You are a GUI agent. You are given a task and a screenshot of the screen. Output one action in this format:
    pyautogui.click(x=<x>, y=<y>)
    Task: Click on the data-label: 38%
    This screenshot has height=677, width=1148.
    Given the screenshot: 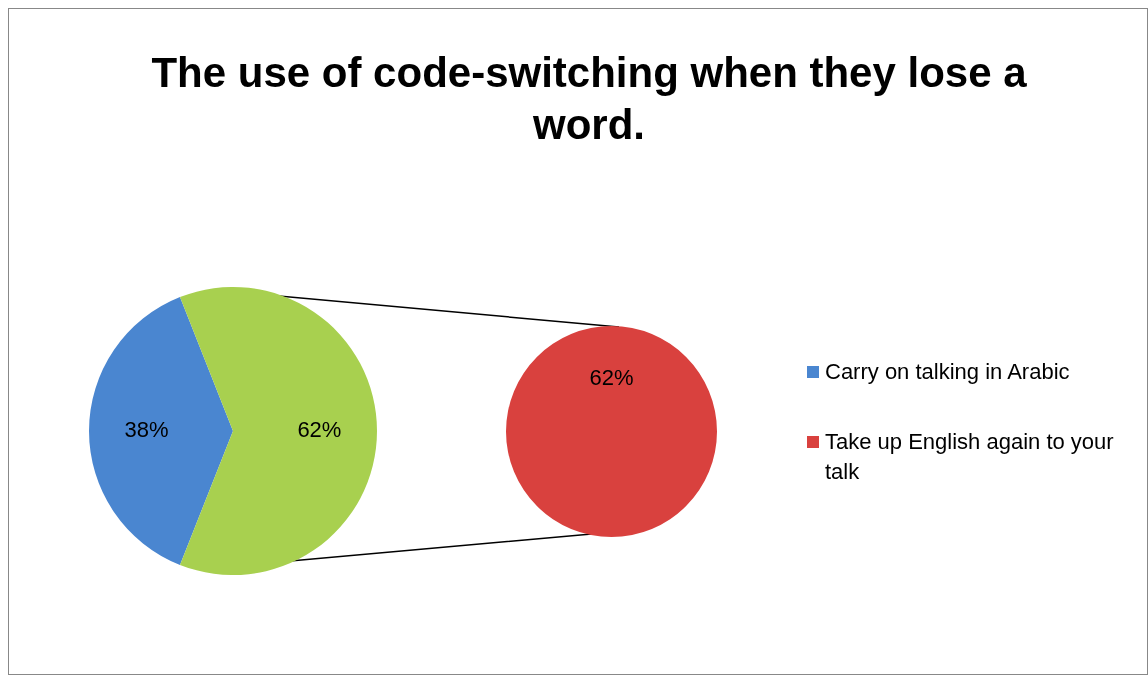 What is the action you would take?
    pyautogui.click(x=146, y=430)
    